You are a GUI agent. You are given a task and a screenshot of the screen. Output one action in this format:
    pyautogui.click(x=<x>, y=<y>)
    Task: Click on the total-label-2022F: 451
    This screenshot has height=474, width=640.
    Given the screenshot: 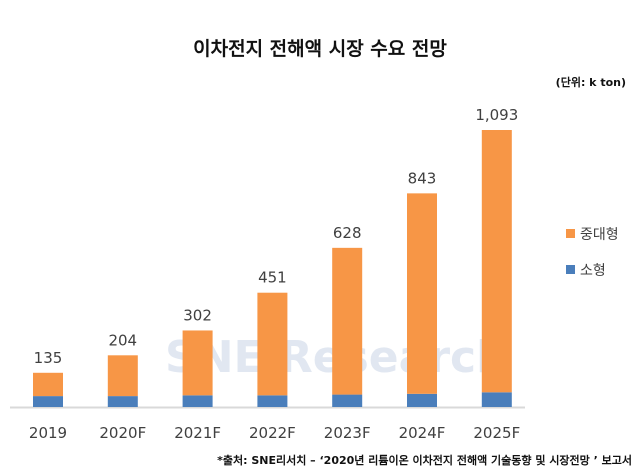 What is the action you would take?
    pyautogui.click(x=272, y=278)
    